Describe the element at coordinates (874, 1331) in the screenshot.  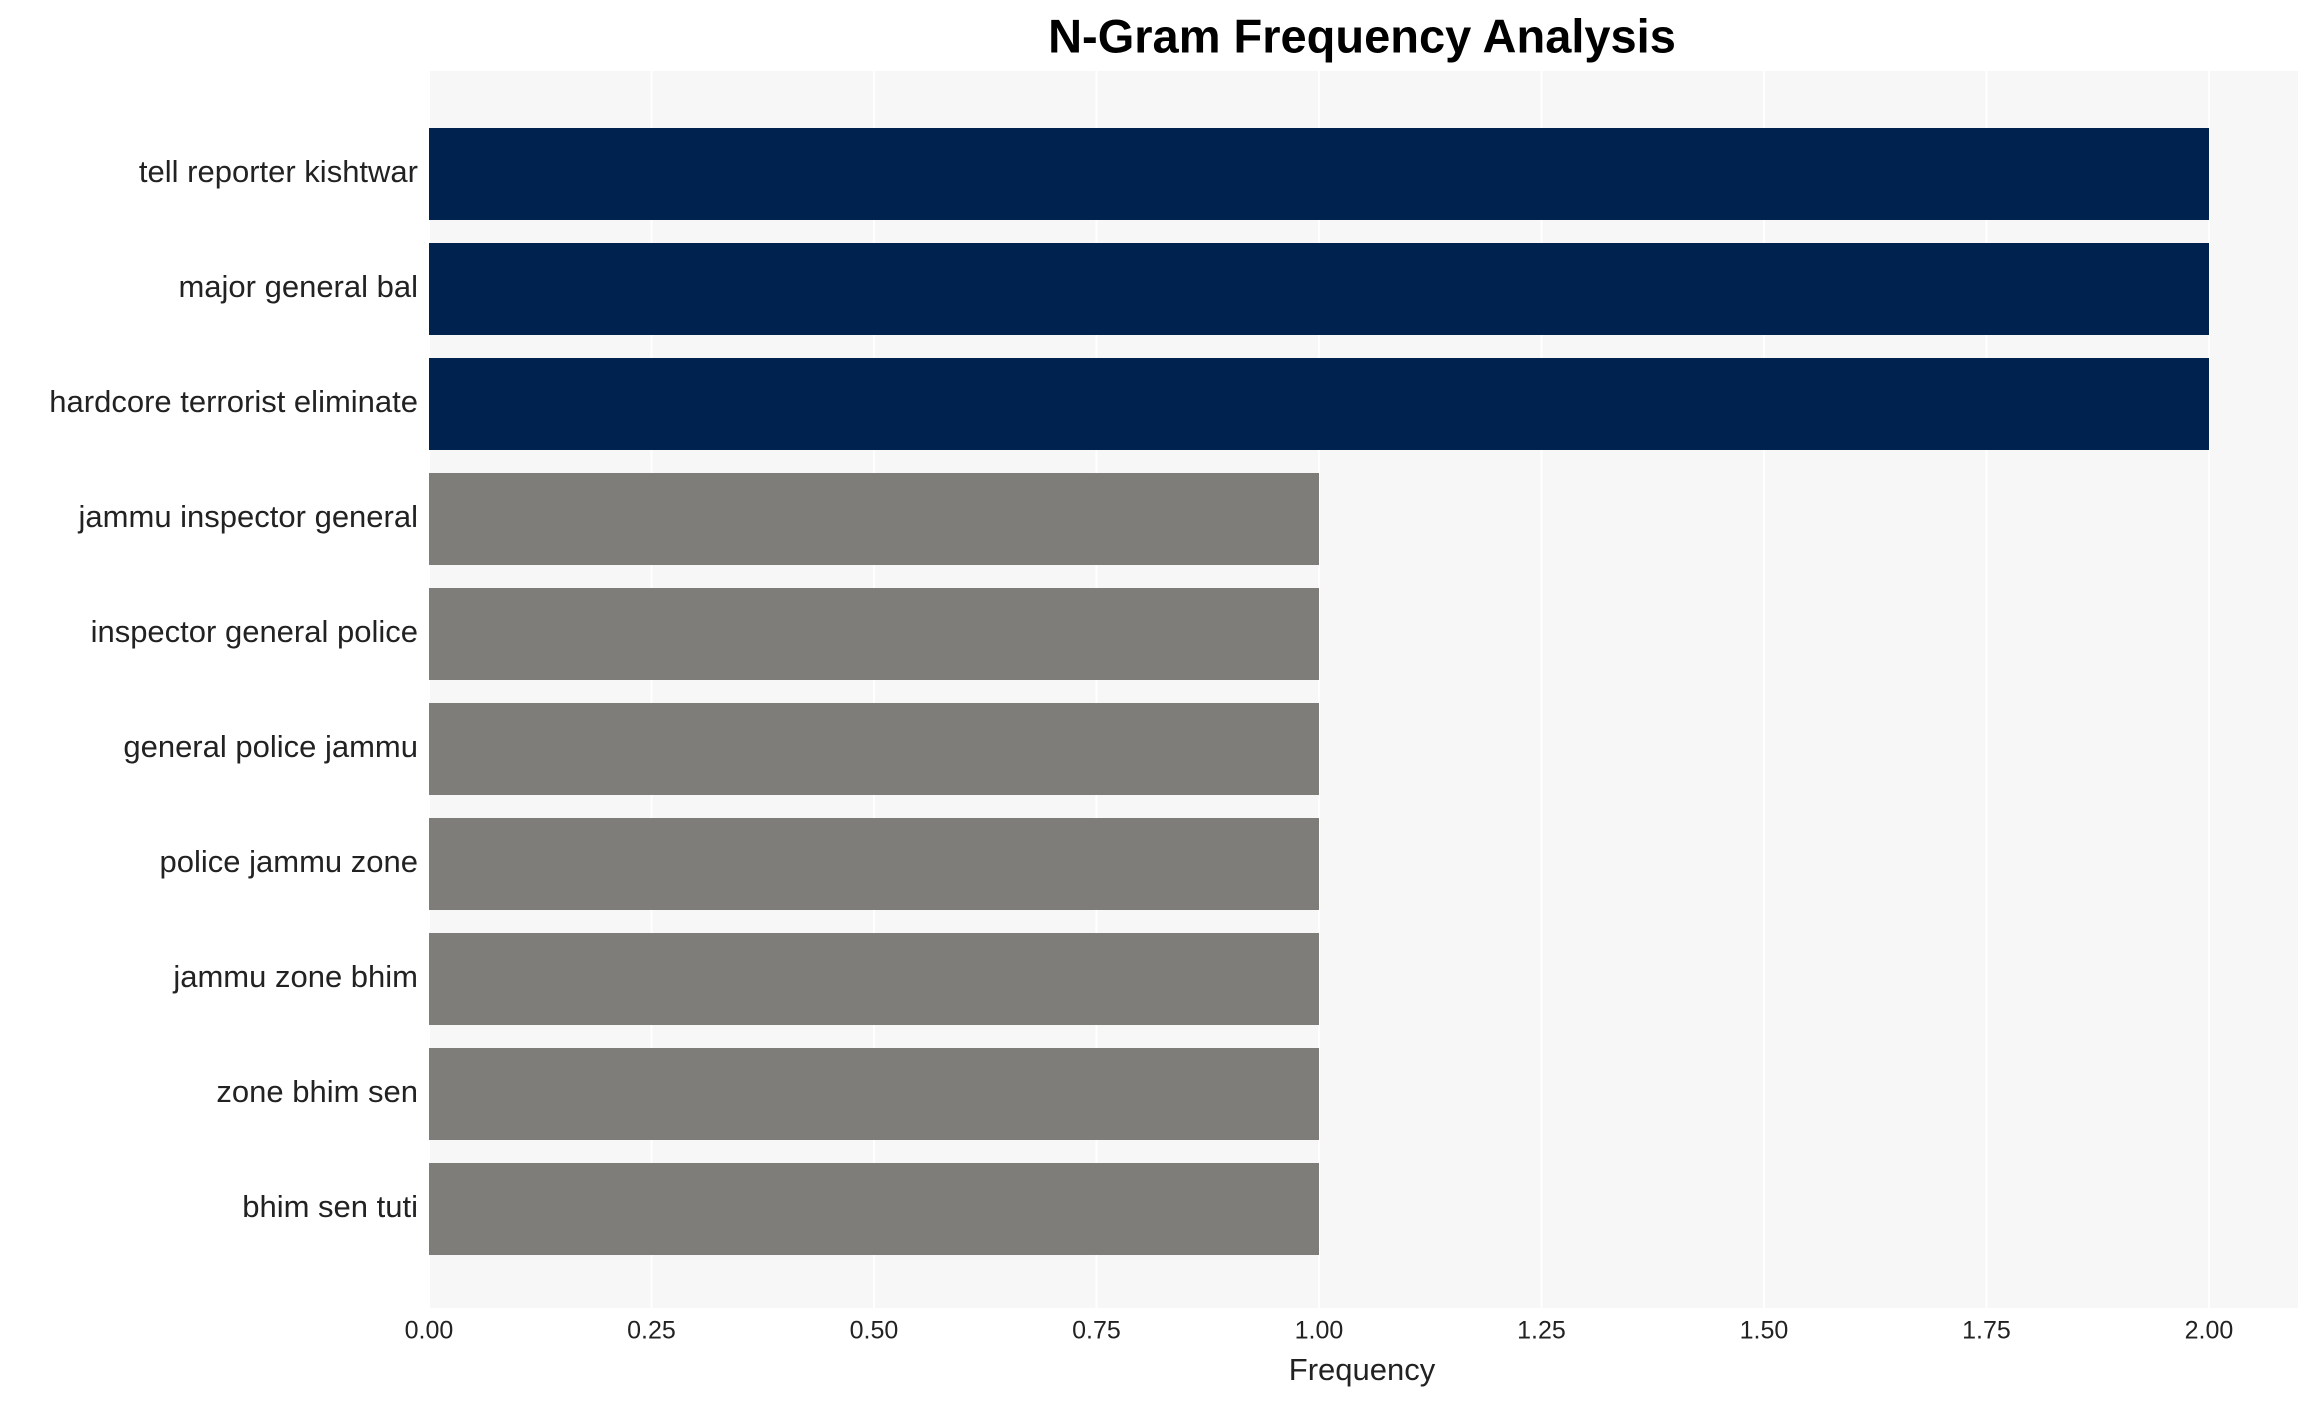
I see `x-tick-label: 0.50` at that location.